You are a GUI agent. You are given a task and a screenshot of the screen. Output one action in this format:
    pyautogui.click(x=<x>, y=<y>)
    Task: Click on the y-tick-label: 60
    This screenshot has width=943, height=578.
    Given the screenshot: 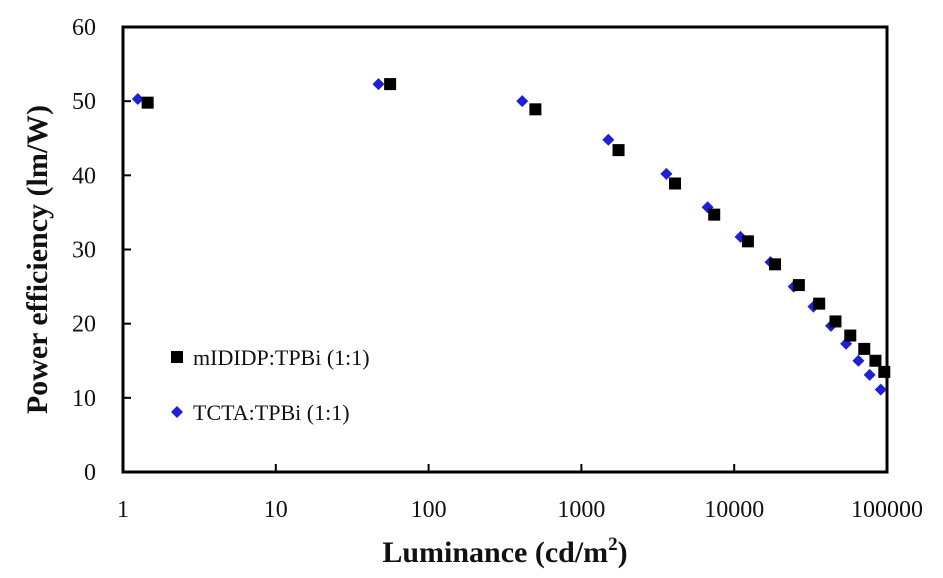 What is the action you would take?
    pyautogui.click(x=84, y=28)
    